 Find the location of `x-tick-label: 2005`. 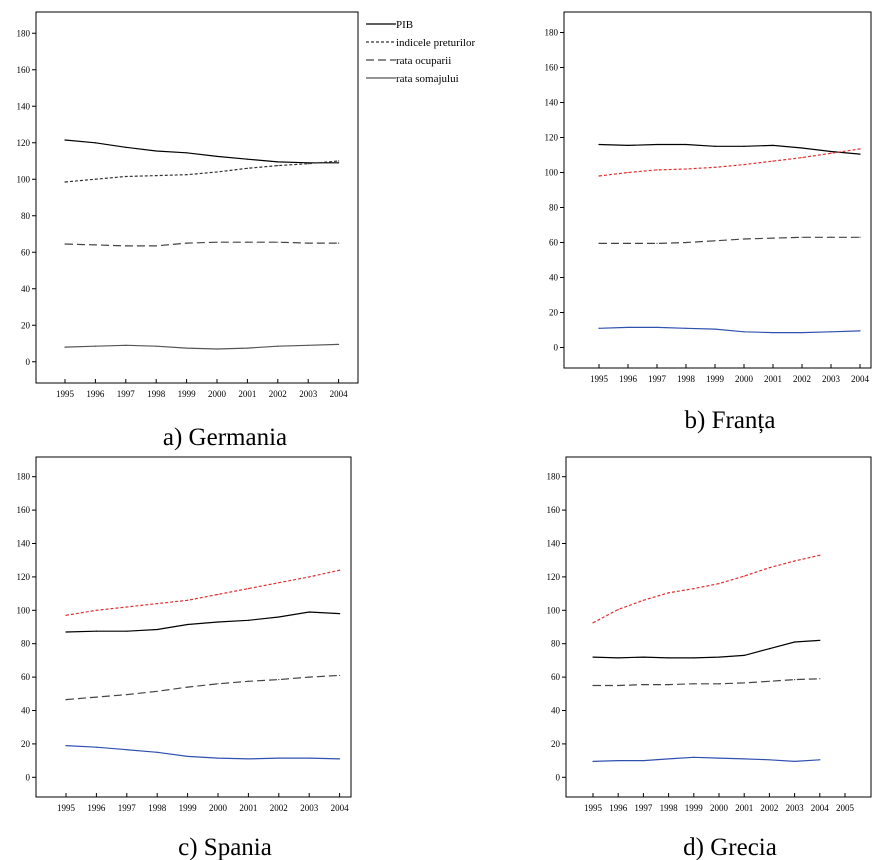

x-tick-label: 2005 is located at coordinates (845, 808).